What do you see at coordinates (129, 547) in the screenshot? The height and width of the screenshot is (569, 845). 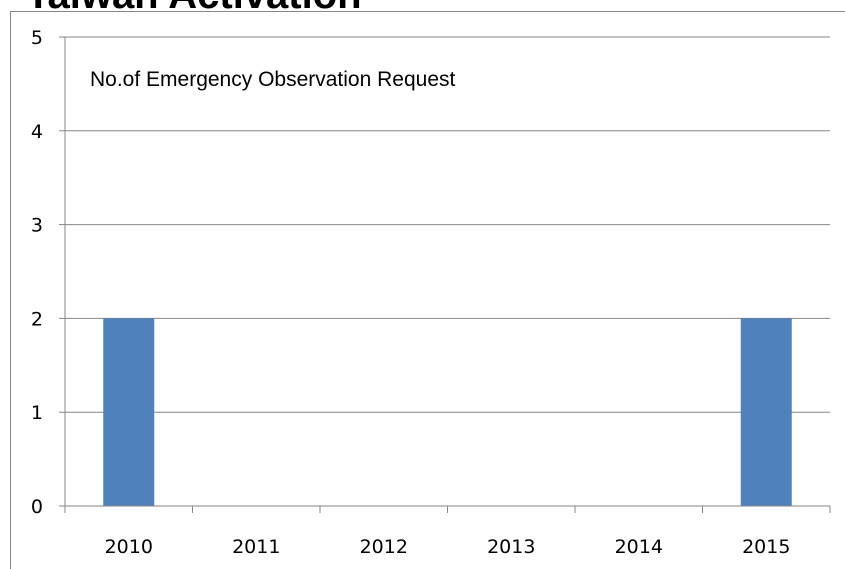 I see `x-tick-label-2010: 2010` at bounding box center [129, 547].